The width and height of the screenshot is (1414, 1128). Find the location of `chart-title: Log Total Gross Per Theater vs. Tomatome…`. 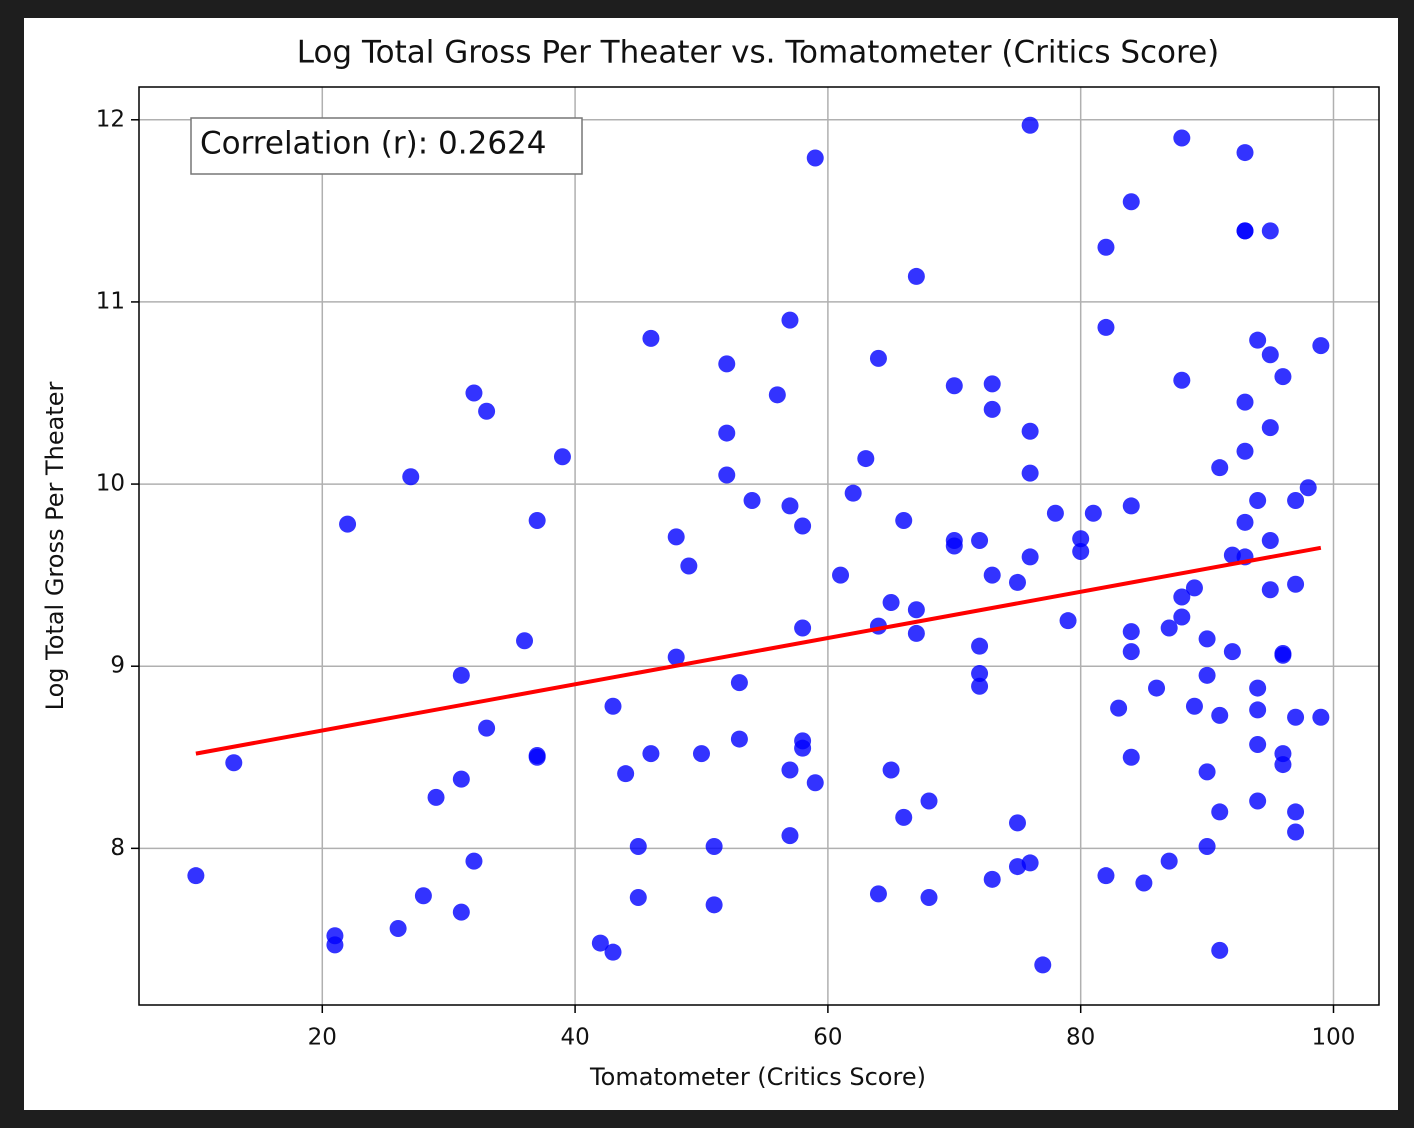

chart-title: Log Total Gross Per Theater vs. Tomatome… is located at coordinates (758, 53).